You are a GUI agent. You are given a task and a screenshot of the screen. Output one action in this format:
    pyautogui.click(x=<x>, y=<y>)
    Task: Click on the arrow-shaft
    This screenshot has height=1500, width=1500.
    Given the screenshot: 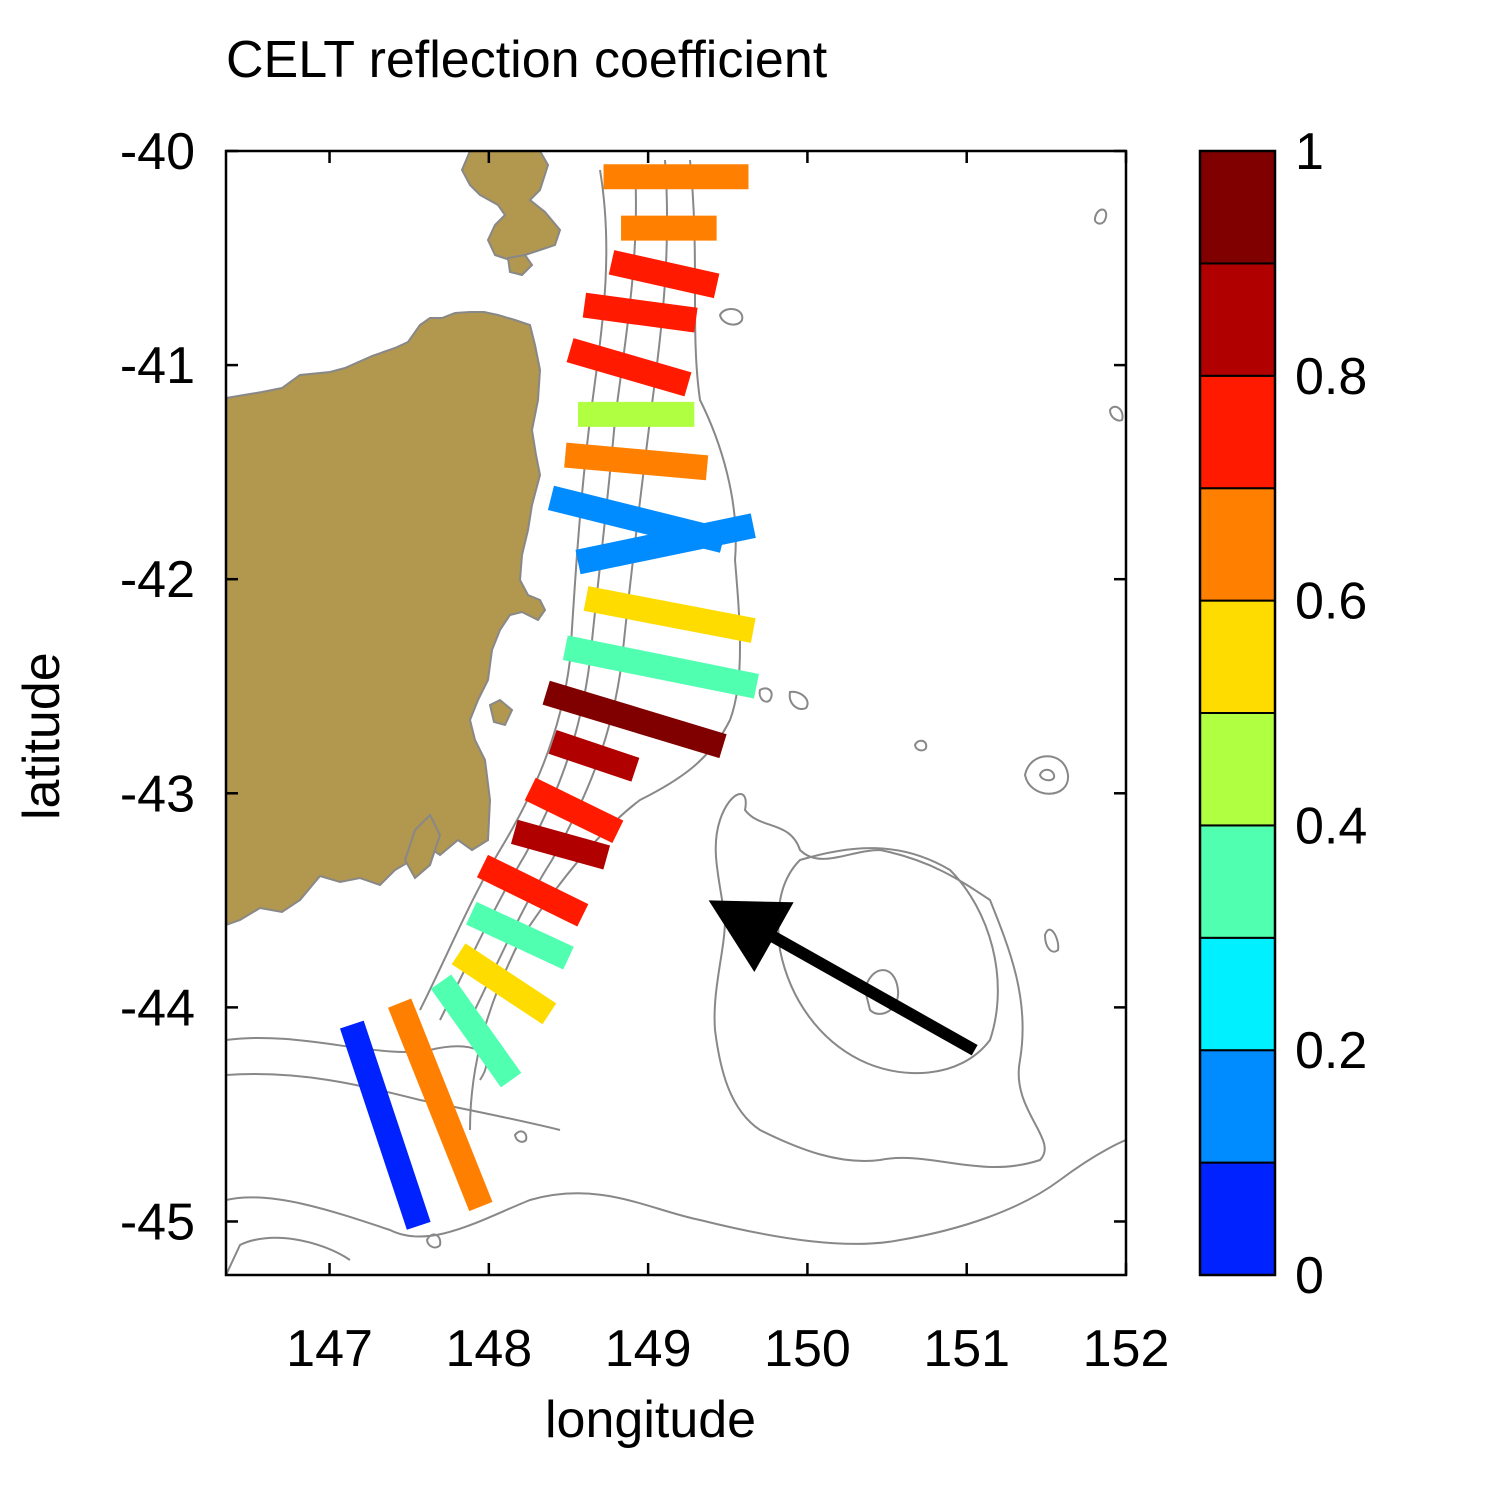 What is the action you would take?
    pyautogui.click(x=872, y=992)
    